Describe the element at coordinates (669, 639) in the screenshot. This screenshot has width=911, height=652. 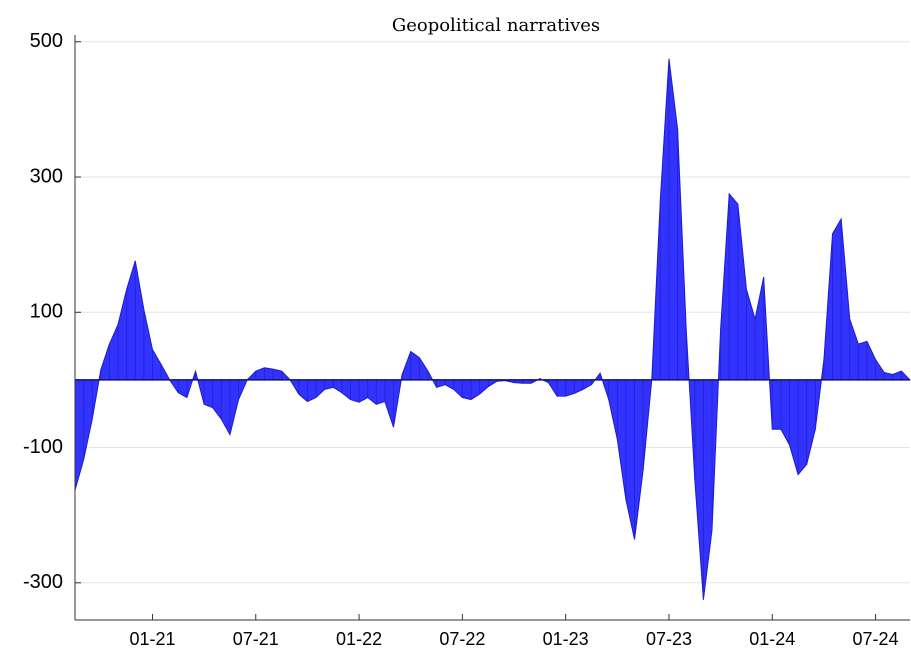
I see `x-tick-label: 07-23` at that location.